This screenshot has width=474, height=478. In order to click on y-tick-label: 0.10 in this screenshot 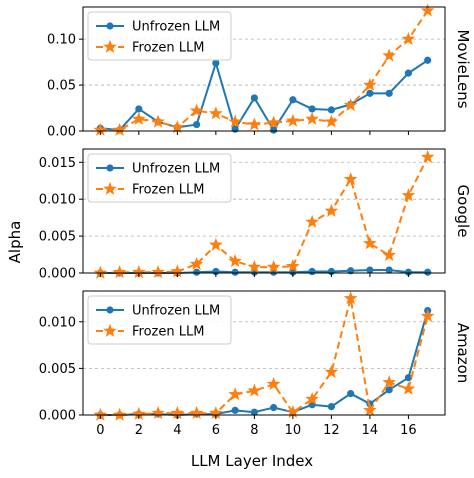, I will do `click(61, 40)`.